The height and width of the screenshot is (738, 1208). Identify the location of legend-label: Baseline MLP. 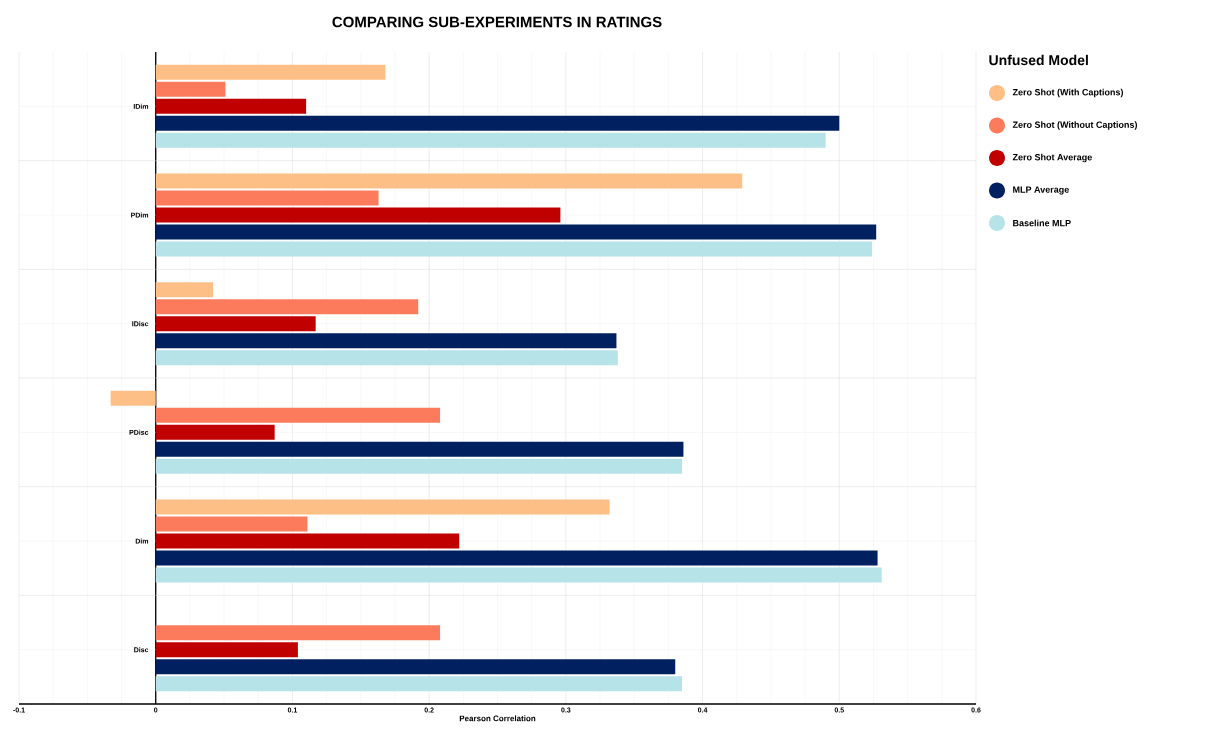
(1042, 223).